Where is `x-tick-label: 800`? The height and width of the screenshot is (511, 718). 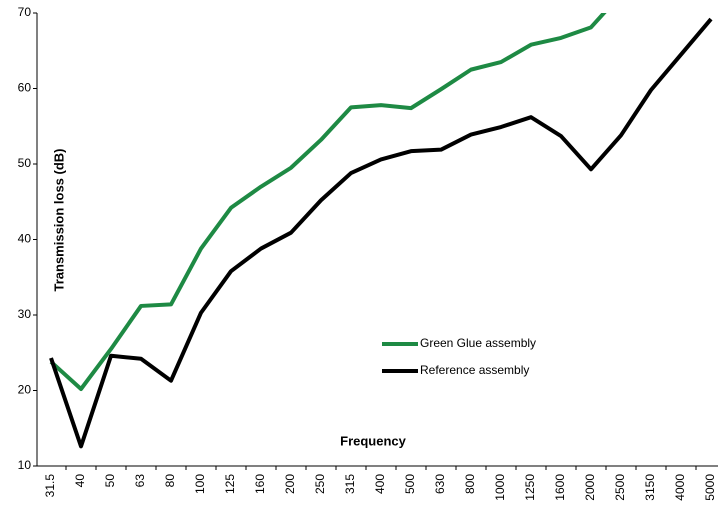
x-tick-label: 800 is located at coordinates (470, 484).